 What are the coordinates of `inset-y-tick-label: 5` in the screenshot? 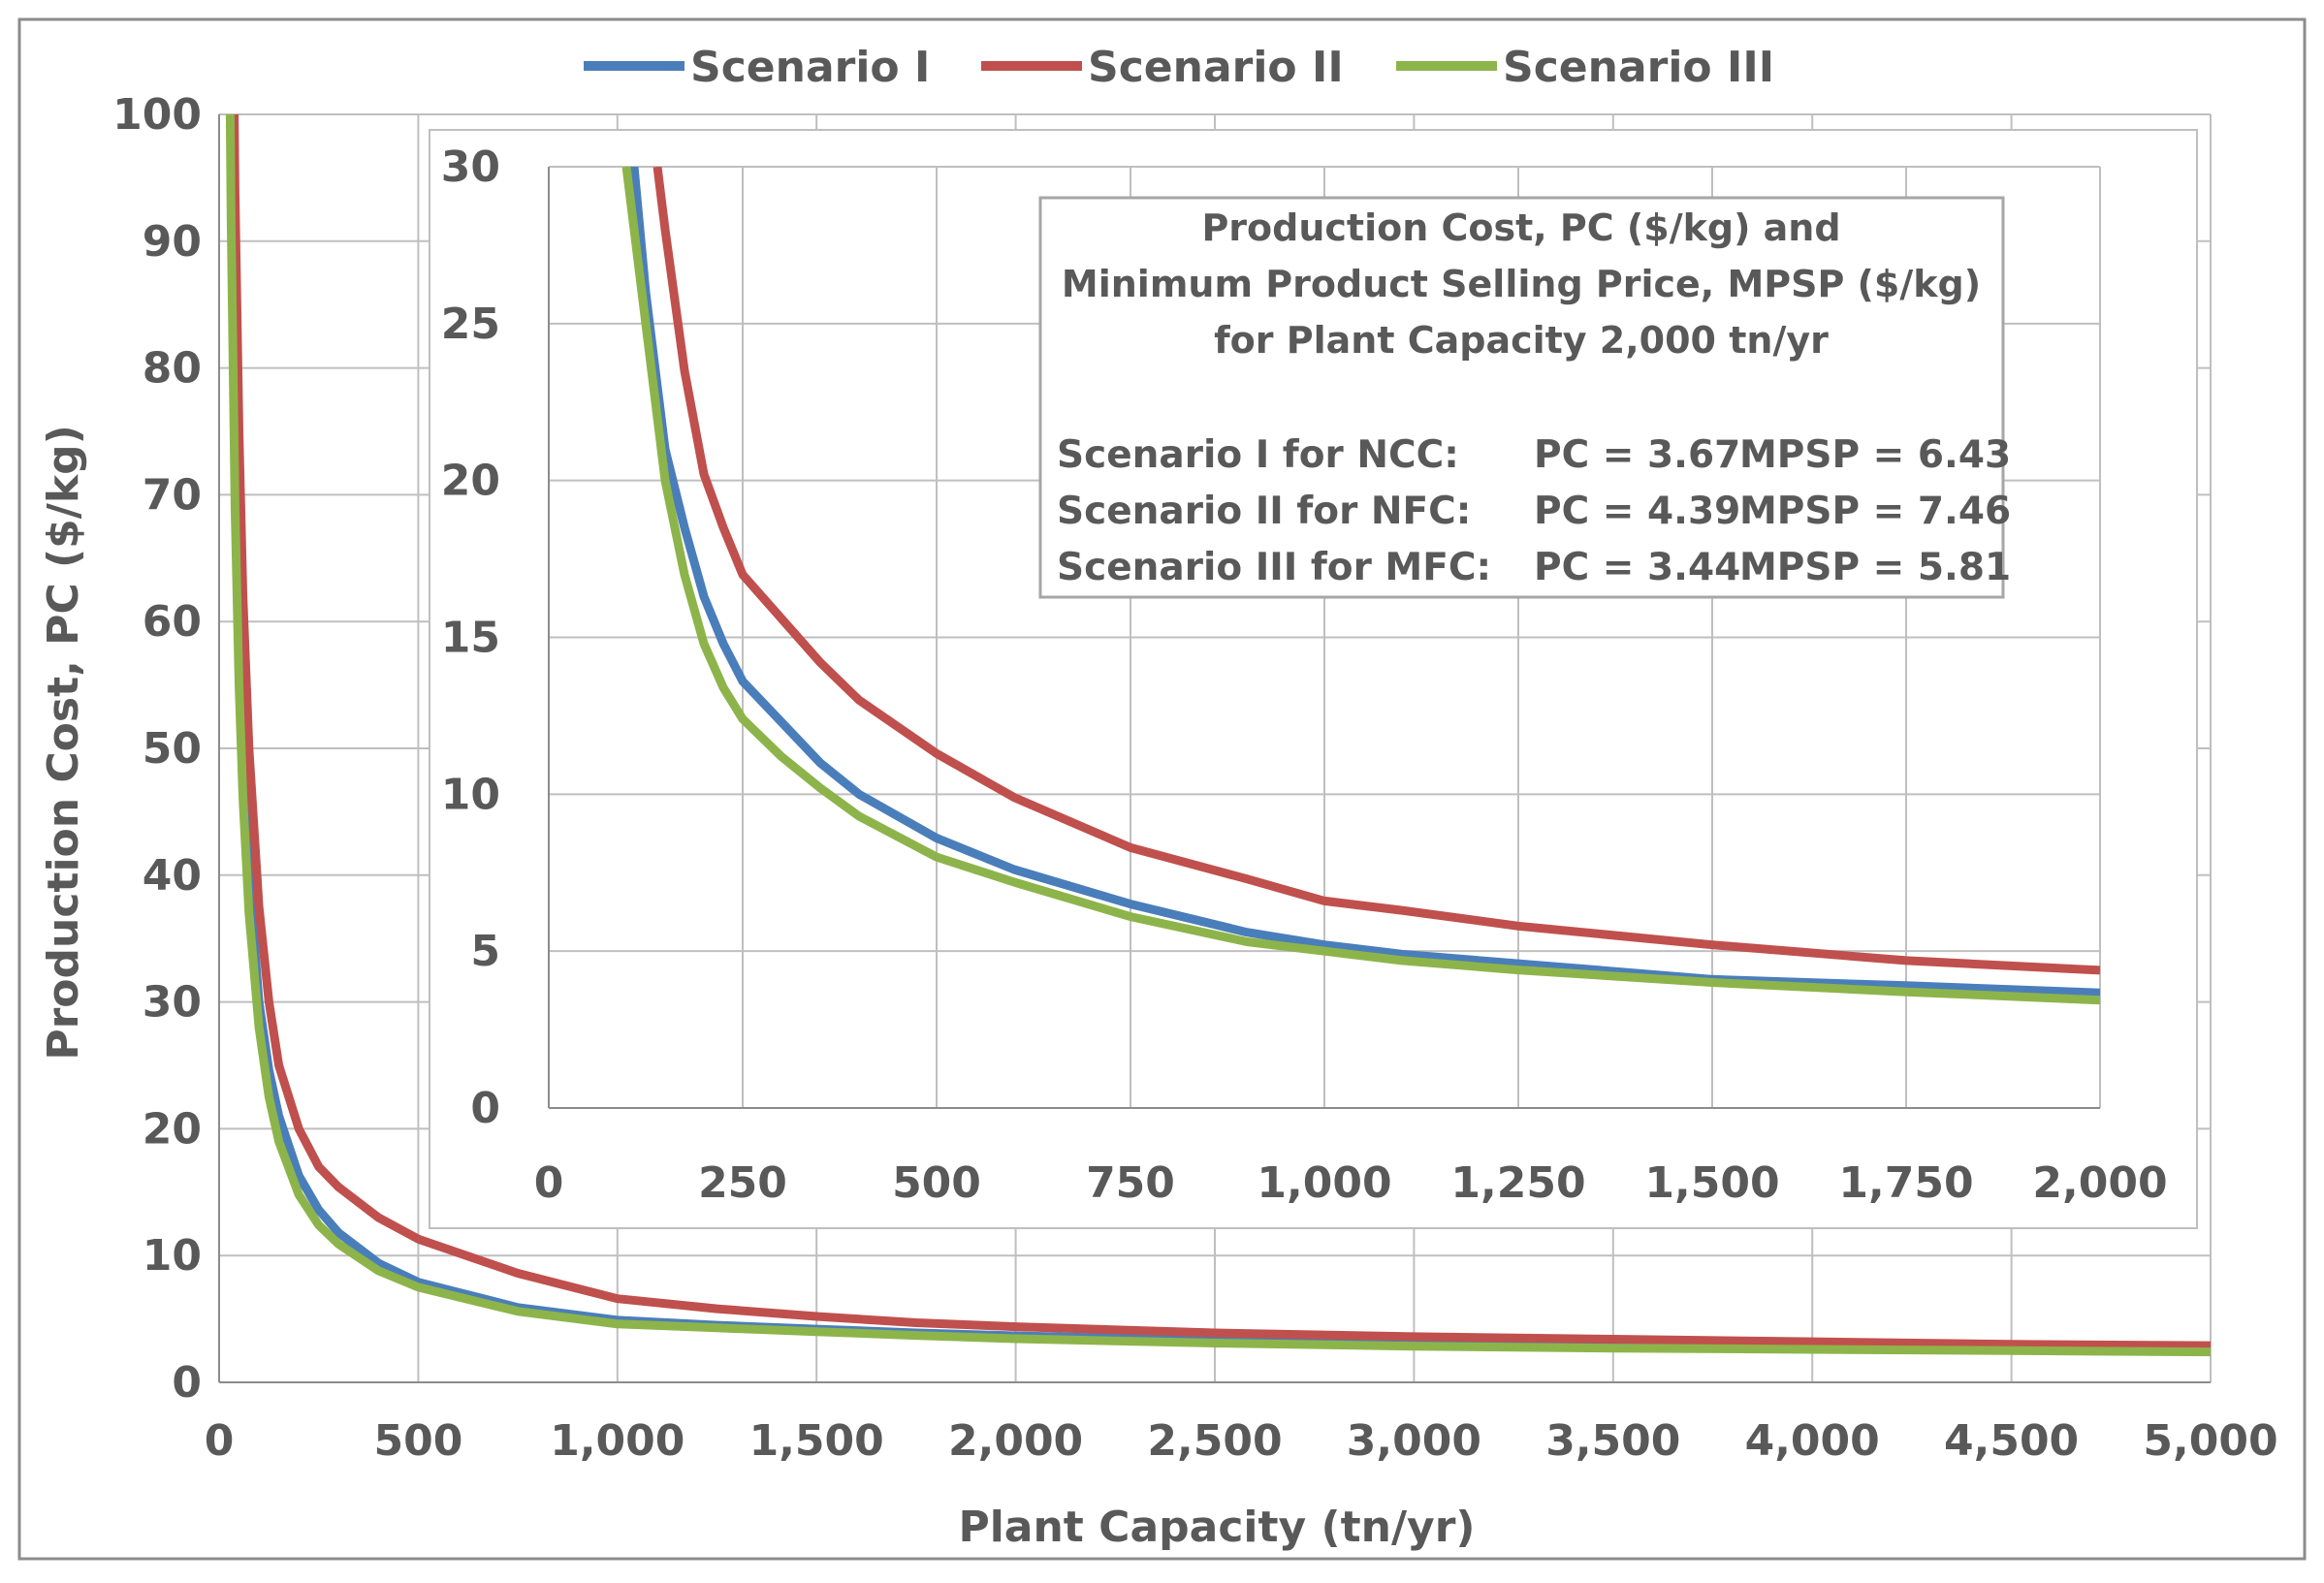 It's located at (485, 951).